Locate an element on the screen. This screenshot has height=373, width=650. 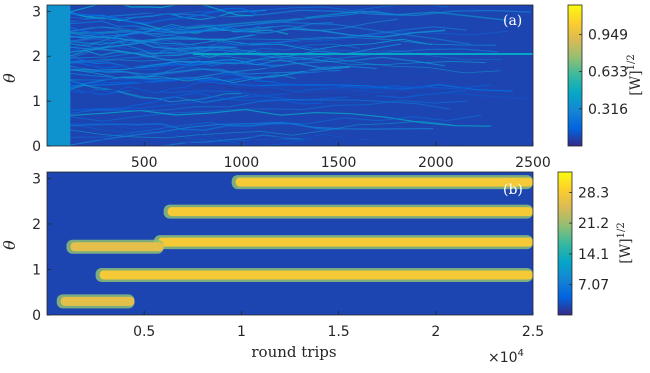
x-axis-label-b: round trips is located at coordinates (293, 352).